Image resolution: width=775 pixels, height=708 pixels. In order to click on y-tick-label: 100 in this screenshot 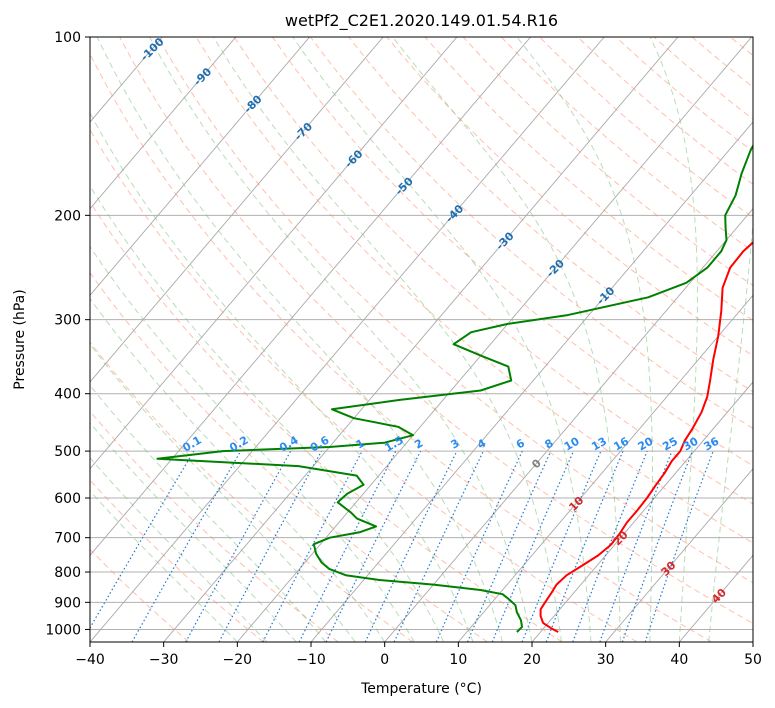, I will do `click(67, 38)`.